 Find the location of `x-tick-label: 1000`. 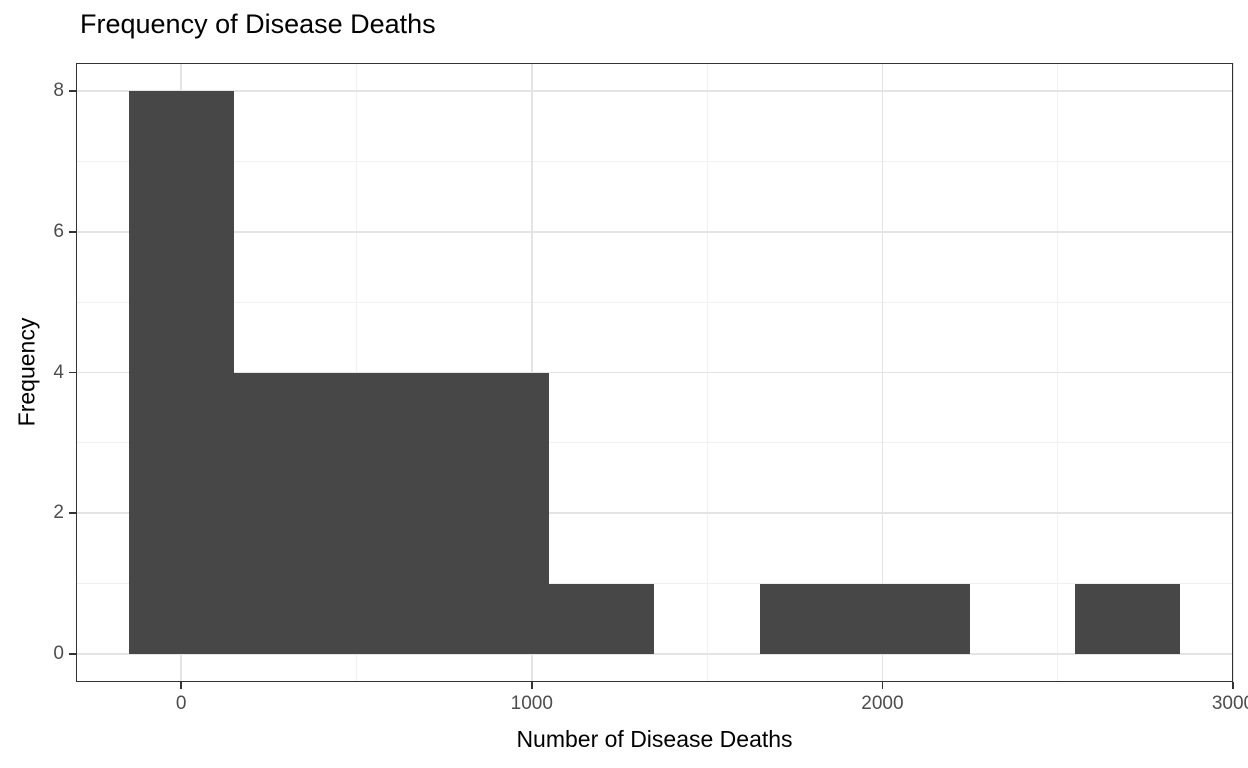

x-tick-label: 1000 is located at coordinates (531, 703).